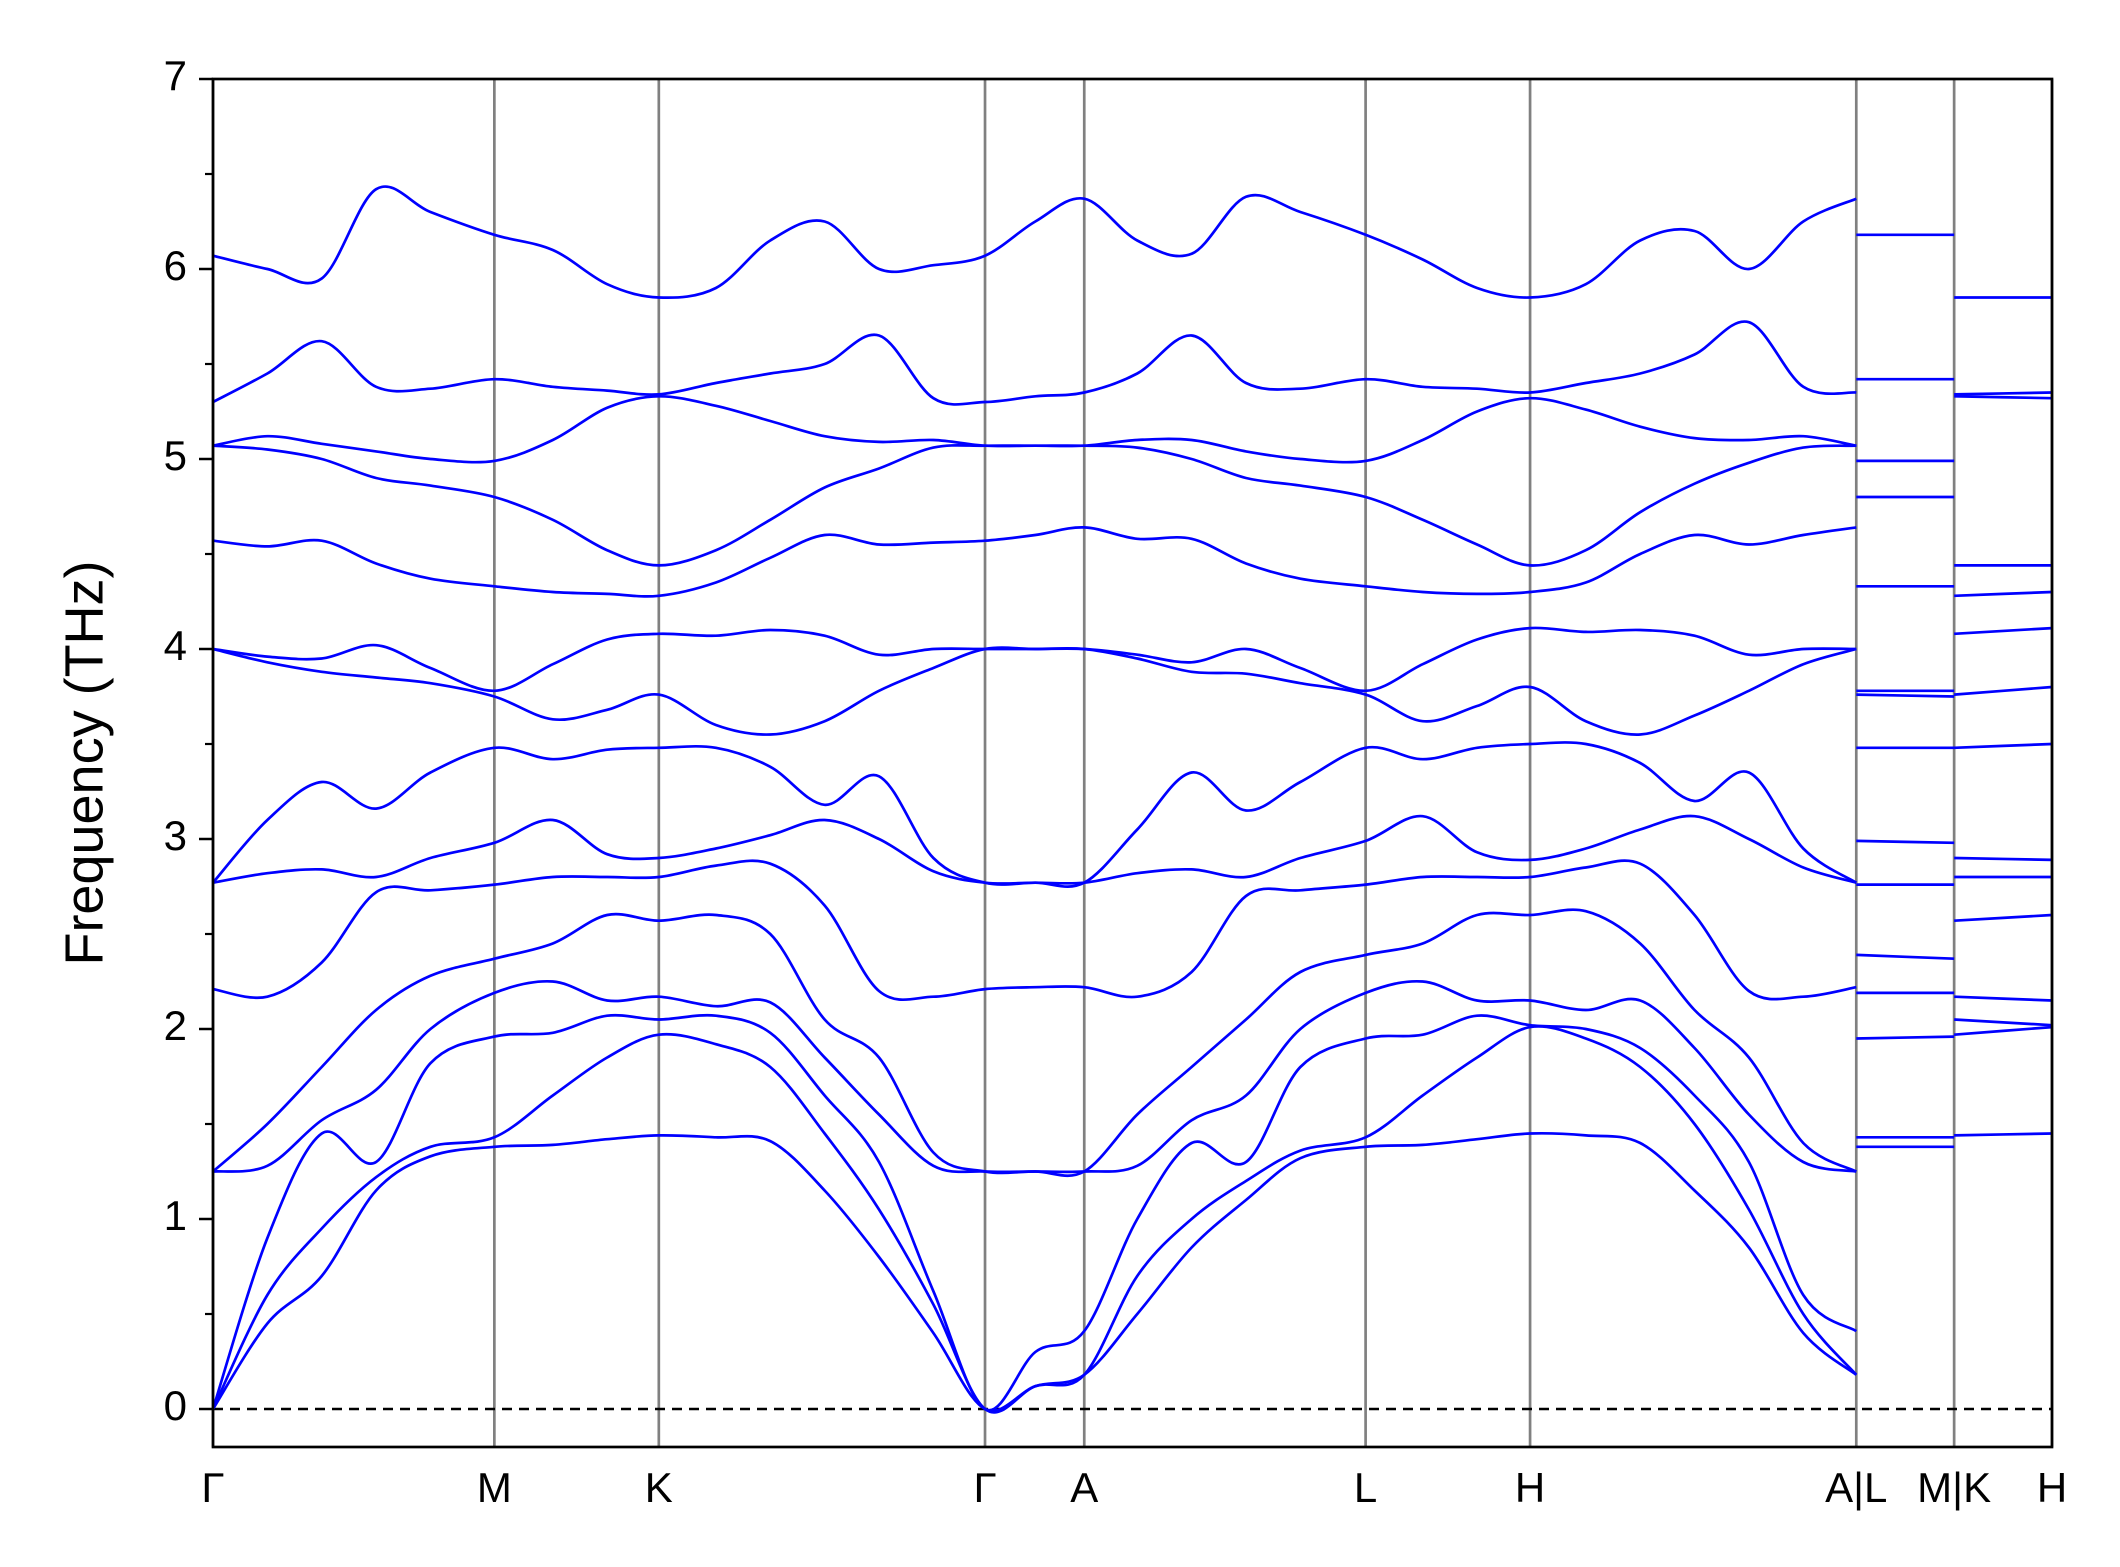  I want to click on x-tick-label: K, so click(659, 1487).